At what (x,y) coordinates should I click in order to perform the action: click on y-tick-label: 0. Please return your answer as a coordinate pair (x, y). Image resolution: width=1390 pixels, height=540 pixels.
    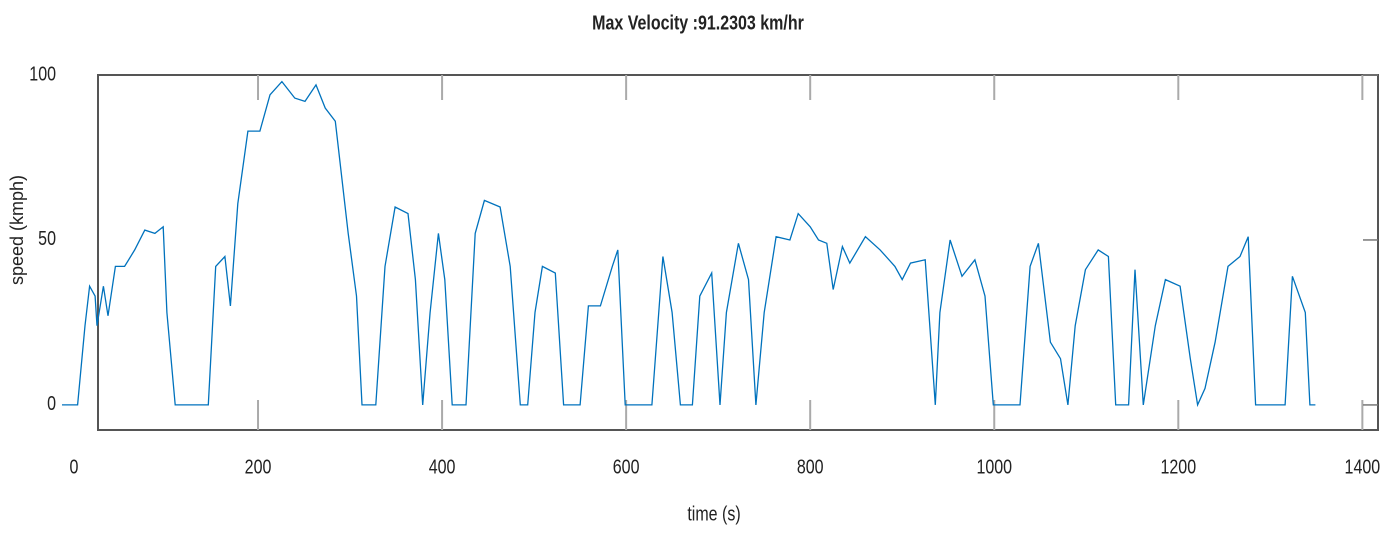
    Looking at the image, I should click on (51, 404).